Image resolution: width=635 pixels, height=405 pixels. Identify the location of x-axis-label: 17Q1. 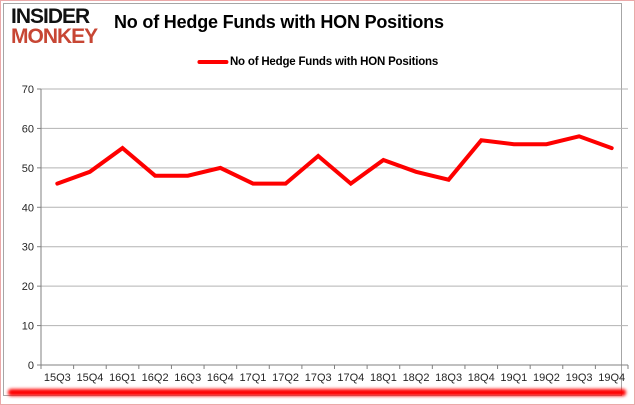
(253, 378).